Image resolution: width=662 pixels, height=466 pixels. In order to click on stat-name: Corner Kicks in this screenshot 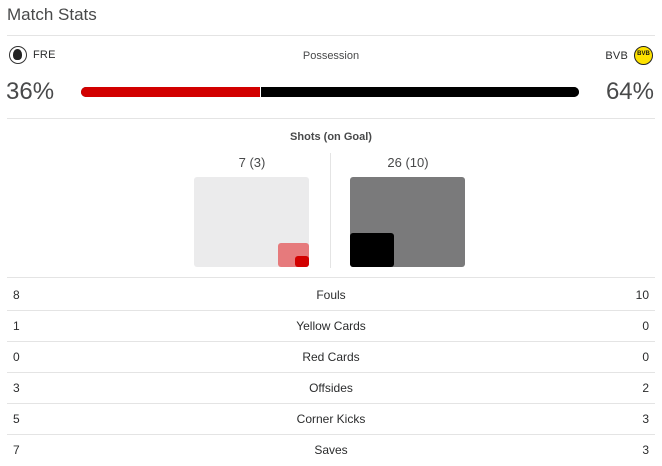, I will do `click(331, 419)`.